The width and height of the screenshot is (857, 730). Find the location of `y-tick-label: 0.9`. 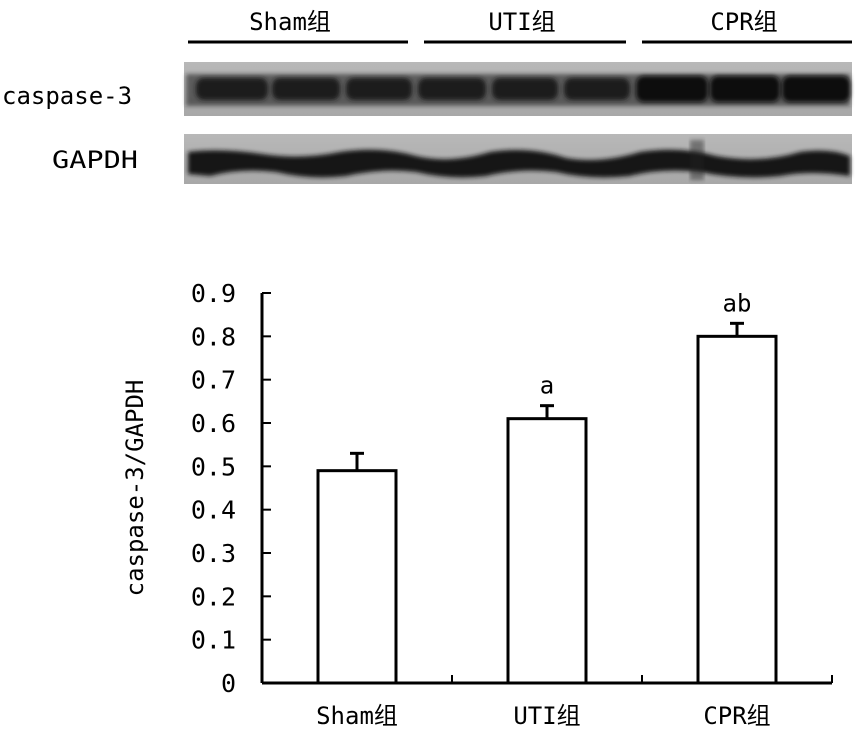

y-tick-label: 0.9 is located at coordinates (213, 293).